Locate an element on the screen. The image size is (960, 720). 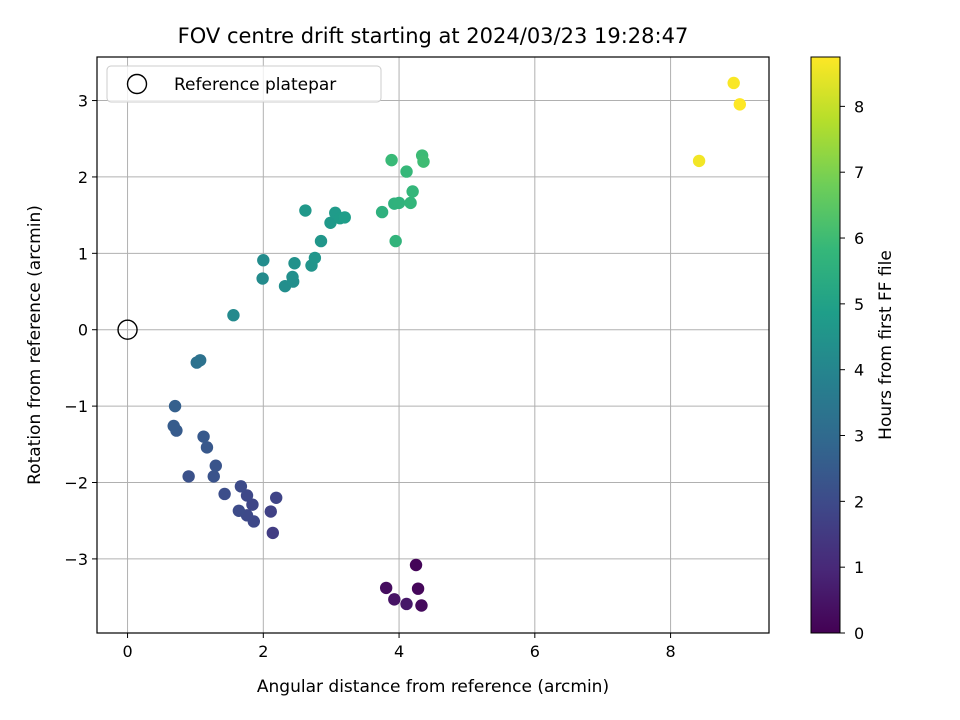
colorbar-label: Hours from first FF file is located at coordinates (886, 345).